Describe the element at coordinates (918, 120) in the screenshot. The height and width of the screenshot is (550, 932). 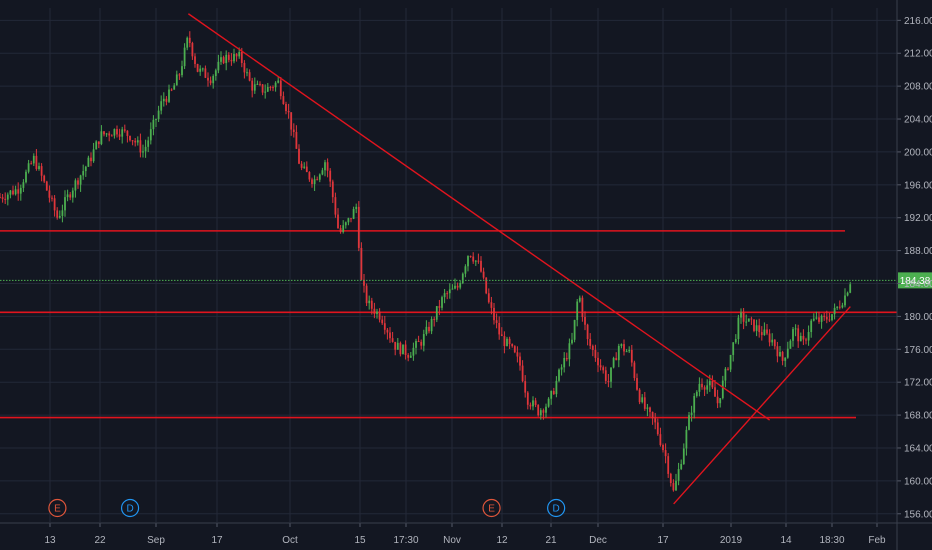
I see `y-tick-label: 204.00` at that location.